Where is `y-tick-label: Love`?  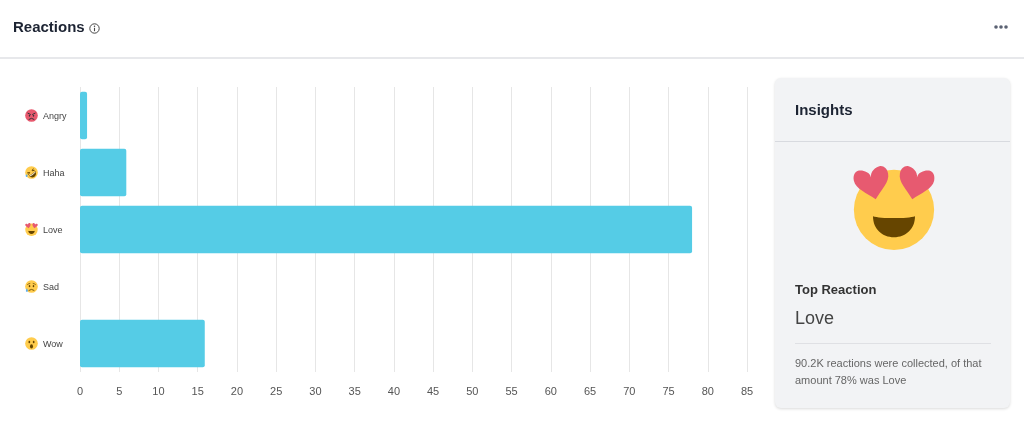
y-tick-label: Love is located at coordinates (53, 229).